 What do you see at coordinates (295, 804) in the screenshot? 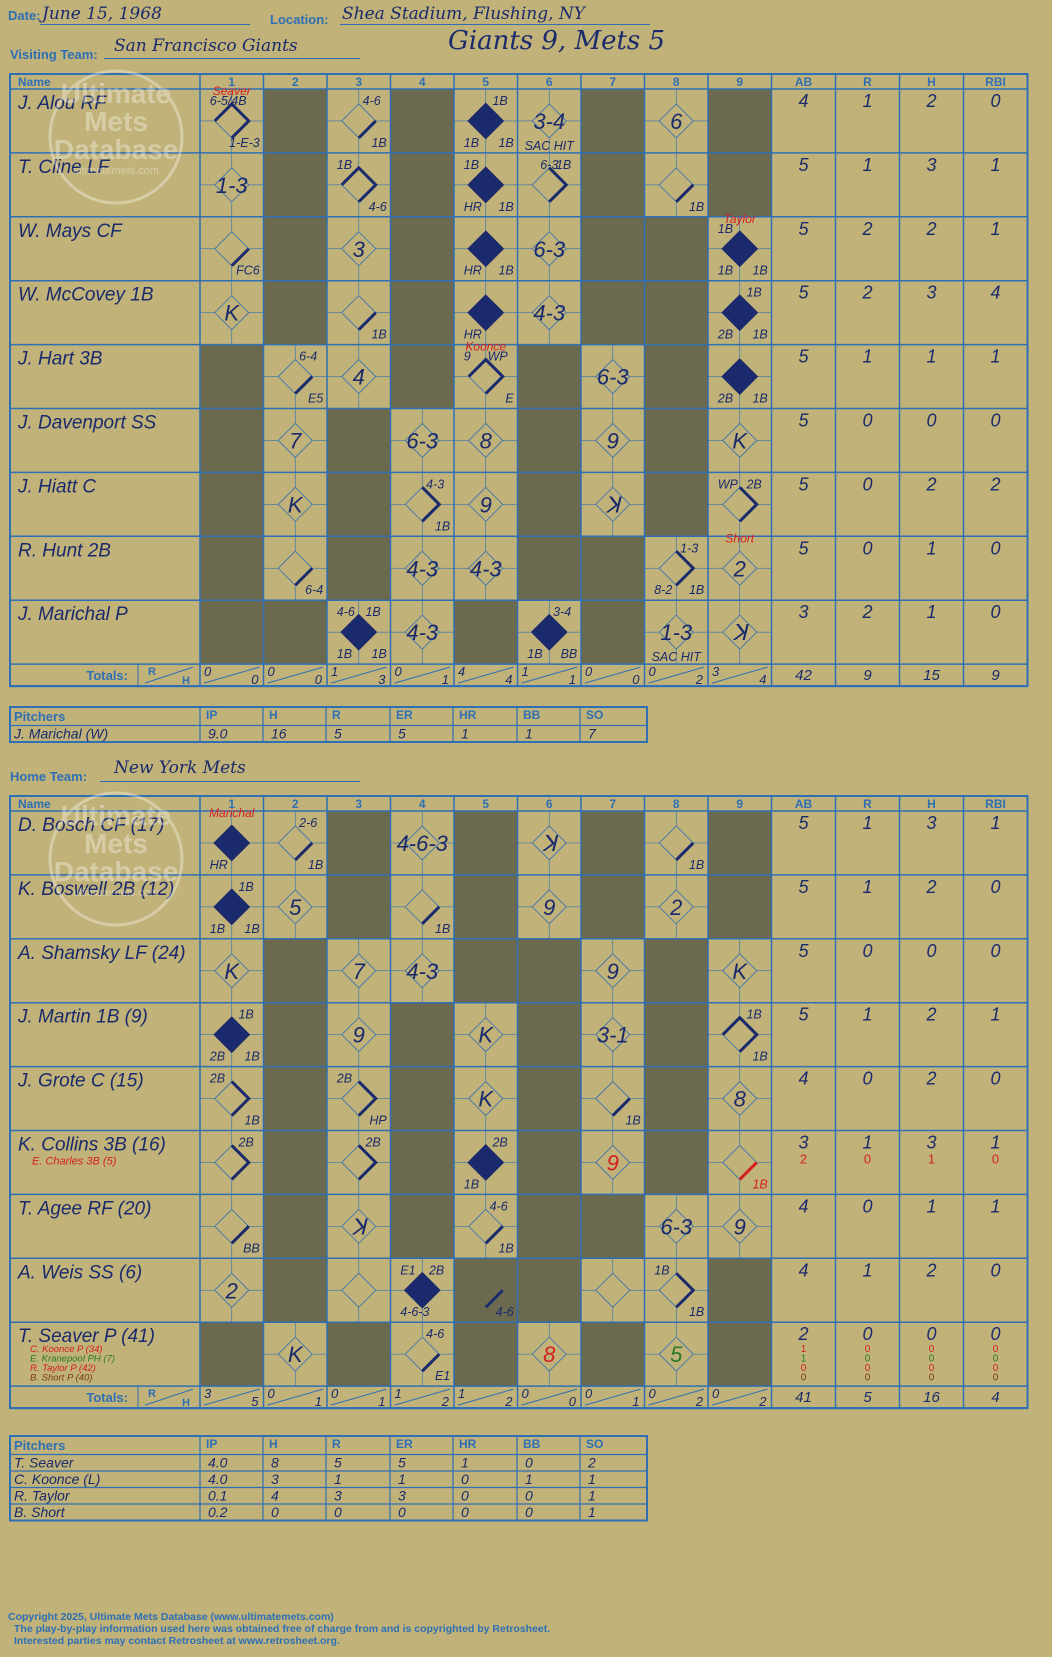
I see `inning-header: 2` at bounding box center [295, 804].